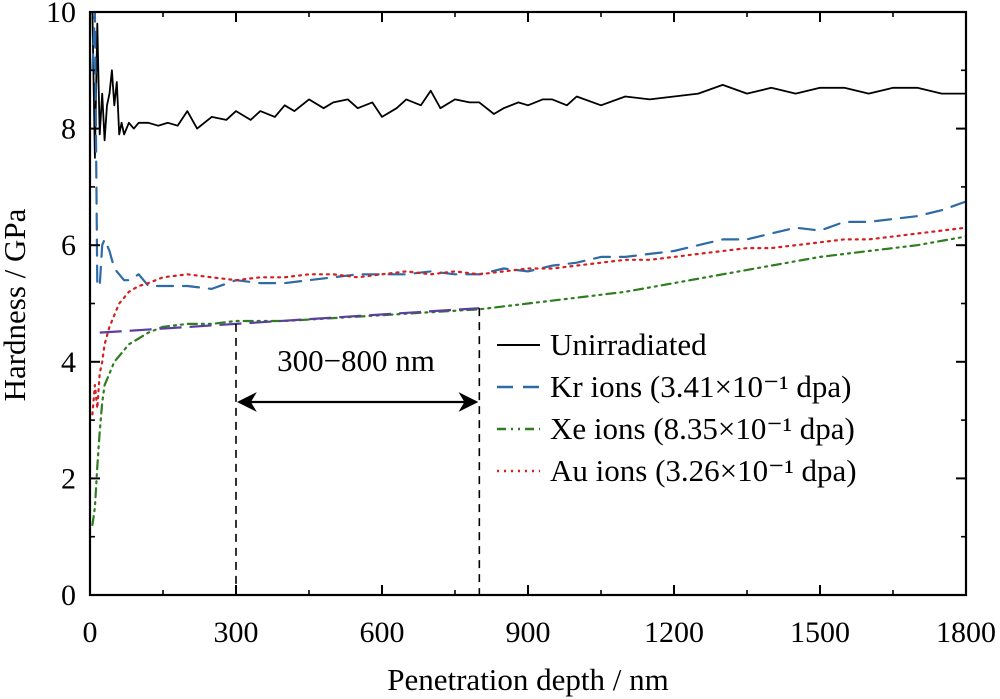 Image resolution: width=1000 pixels, height=699 pixels. I want to click on x-tick-label: 0, so click(90, 632).